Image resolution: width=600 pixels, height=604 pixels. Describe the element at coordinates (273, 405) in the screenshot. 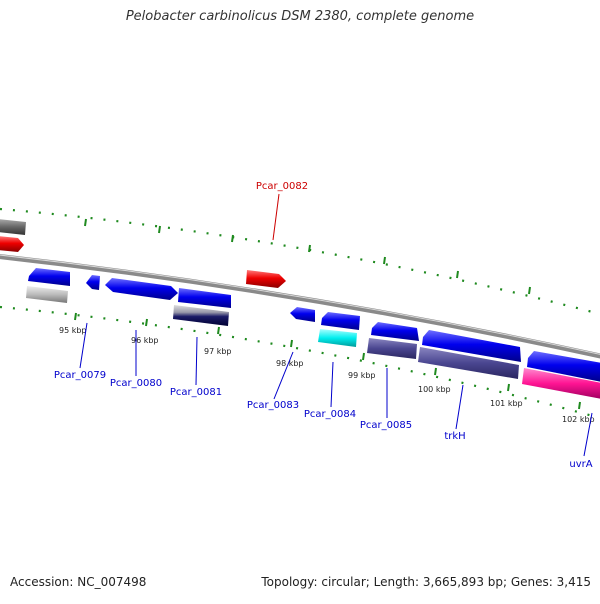

I see `gene-label-pcar-0083: Pcar_0083` at that location.